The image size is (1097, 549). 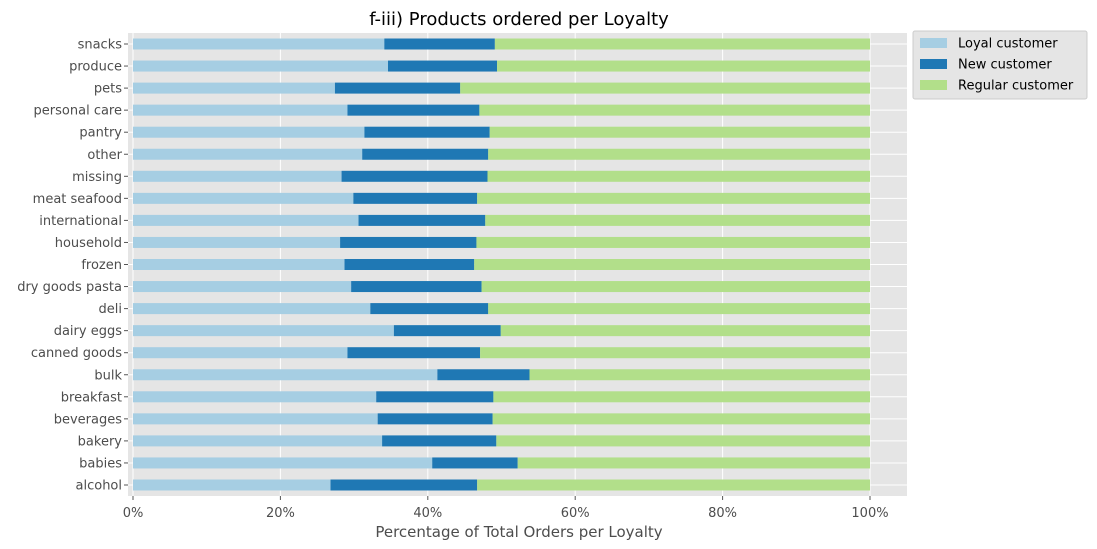 I want to click on legend-label: Regular customer, so click(x=1016, y=86).